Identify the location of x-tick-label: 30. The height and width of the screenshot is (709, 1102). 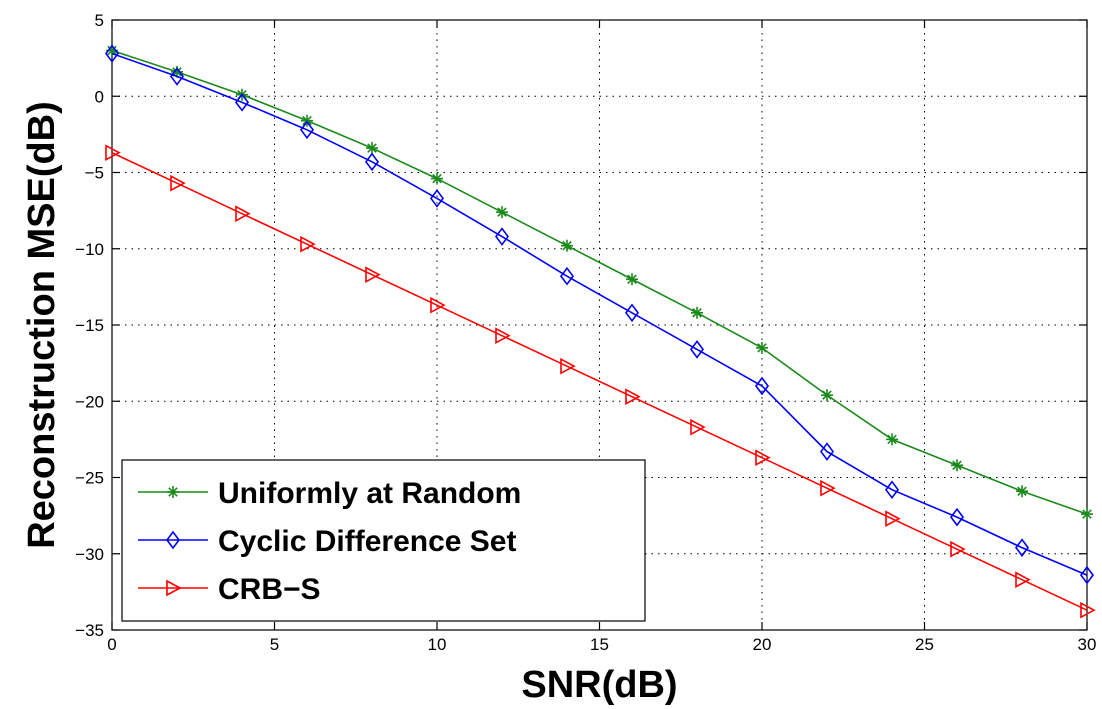
(1087, 644).